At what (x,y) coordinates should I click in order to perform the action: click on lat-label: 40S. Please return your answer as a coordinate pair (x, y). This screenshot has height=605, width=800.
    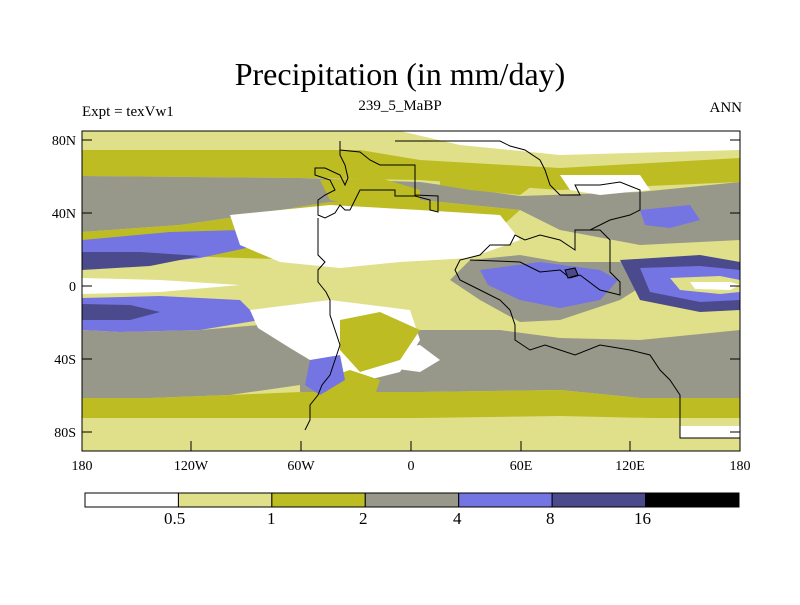
    Looking at the image, I should click on (65, 360).